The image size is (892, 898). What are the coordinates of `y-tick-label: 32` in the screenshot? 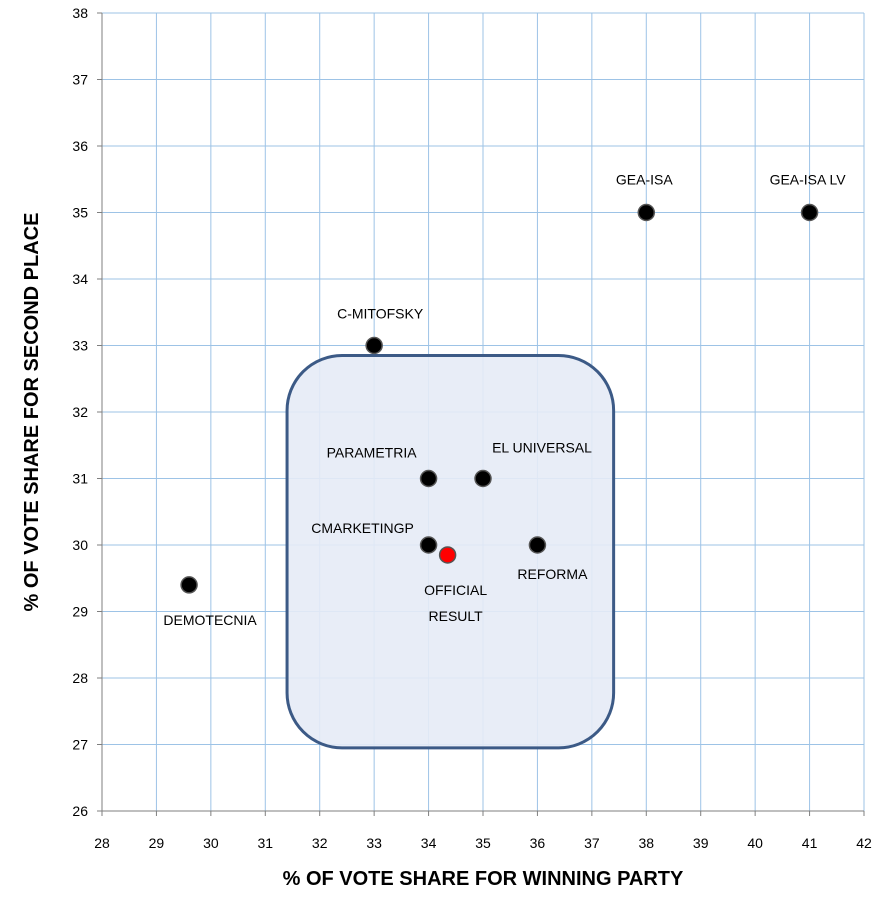 It's located at (80, 412).